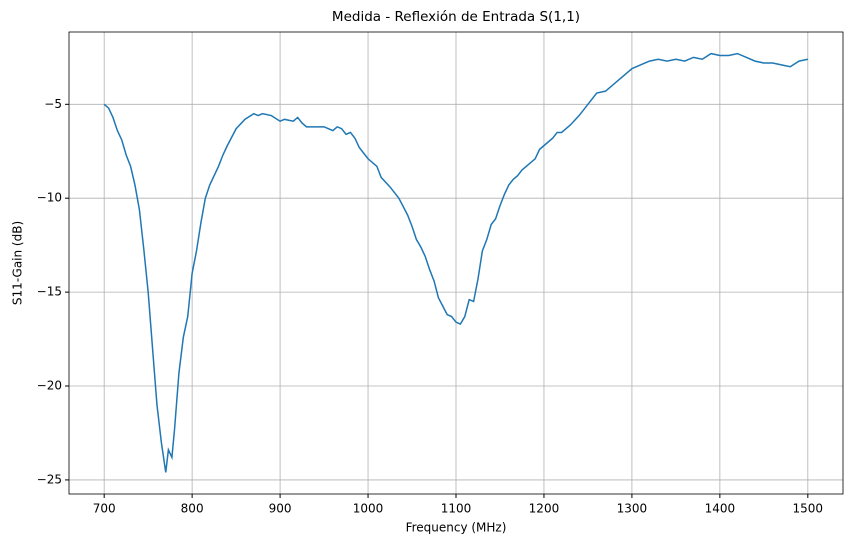  I want to click on x-tick-label: 700, so click(104, 509).